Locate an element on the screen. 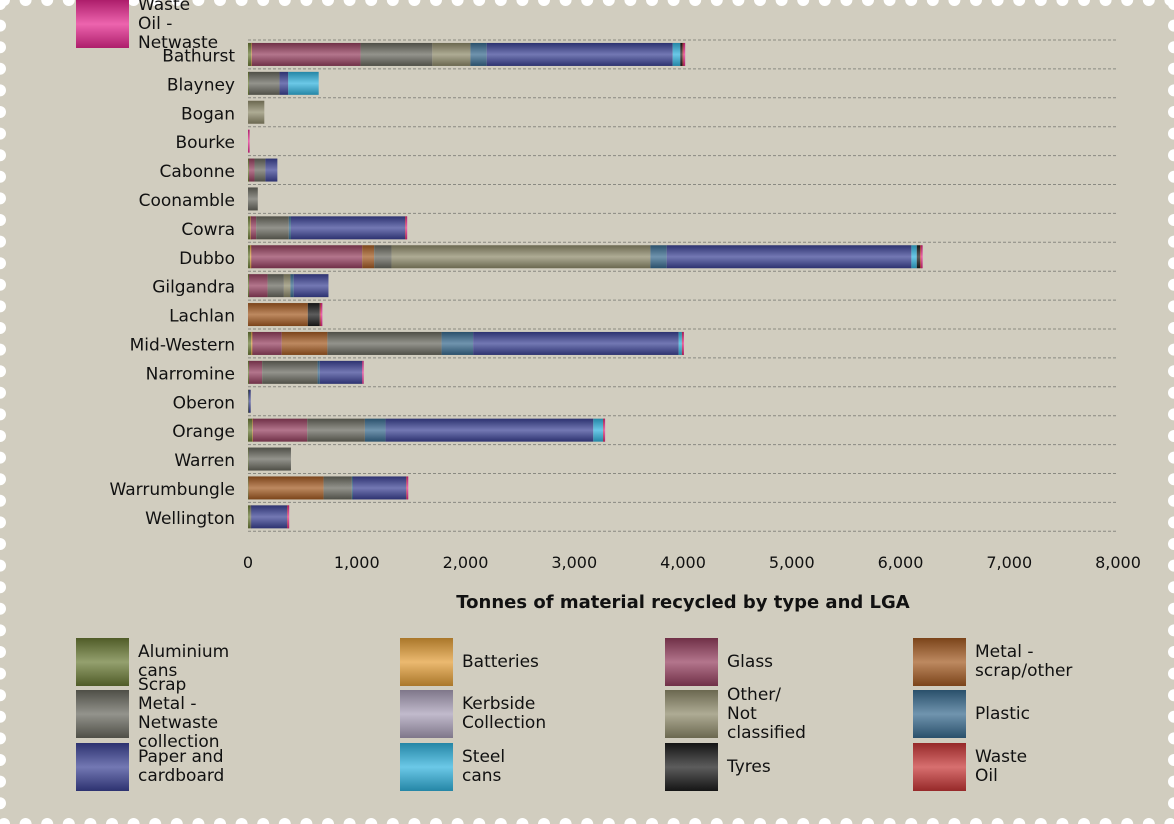 The height and width of the screenshot is (824, 1174). category-label: Warrumbungle is located at coordinates (172, 490).